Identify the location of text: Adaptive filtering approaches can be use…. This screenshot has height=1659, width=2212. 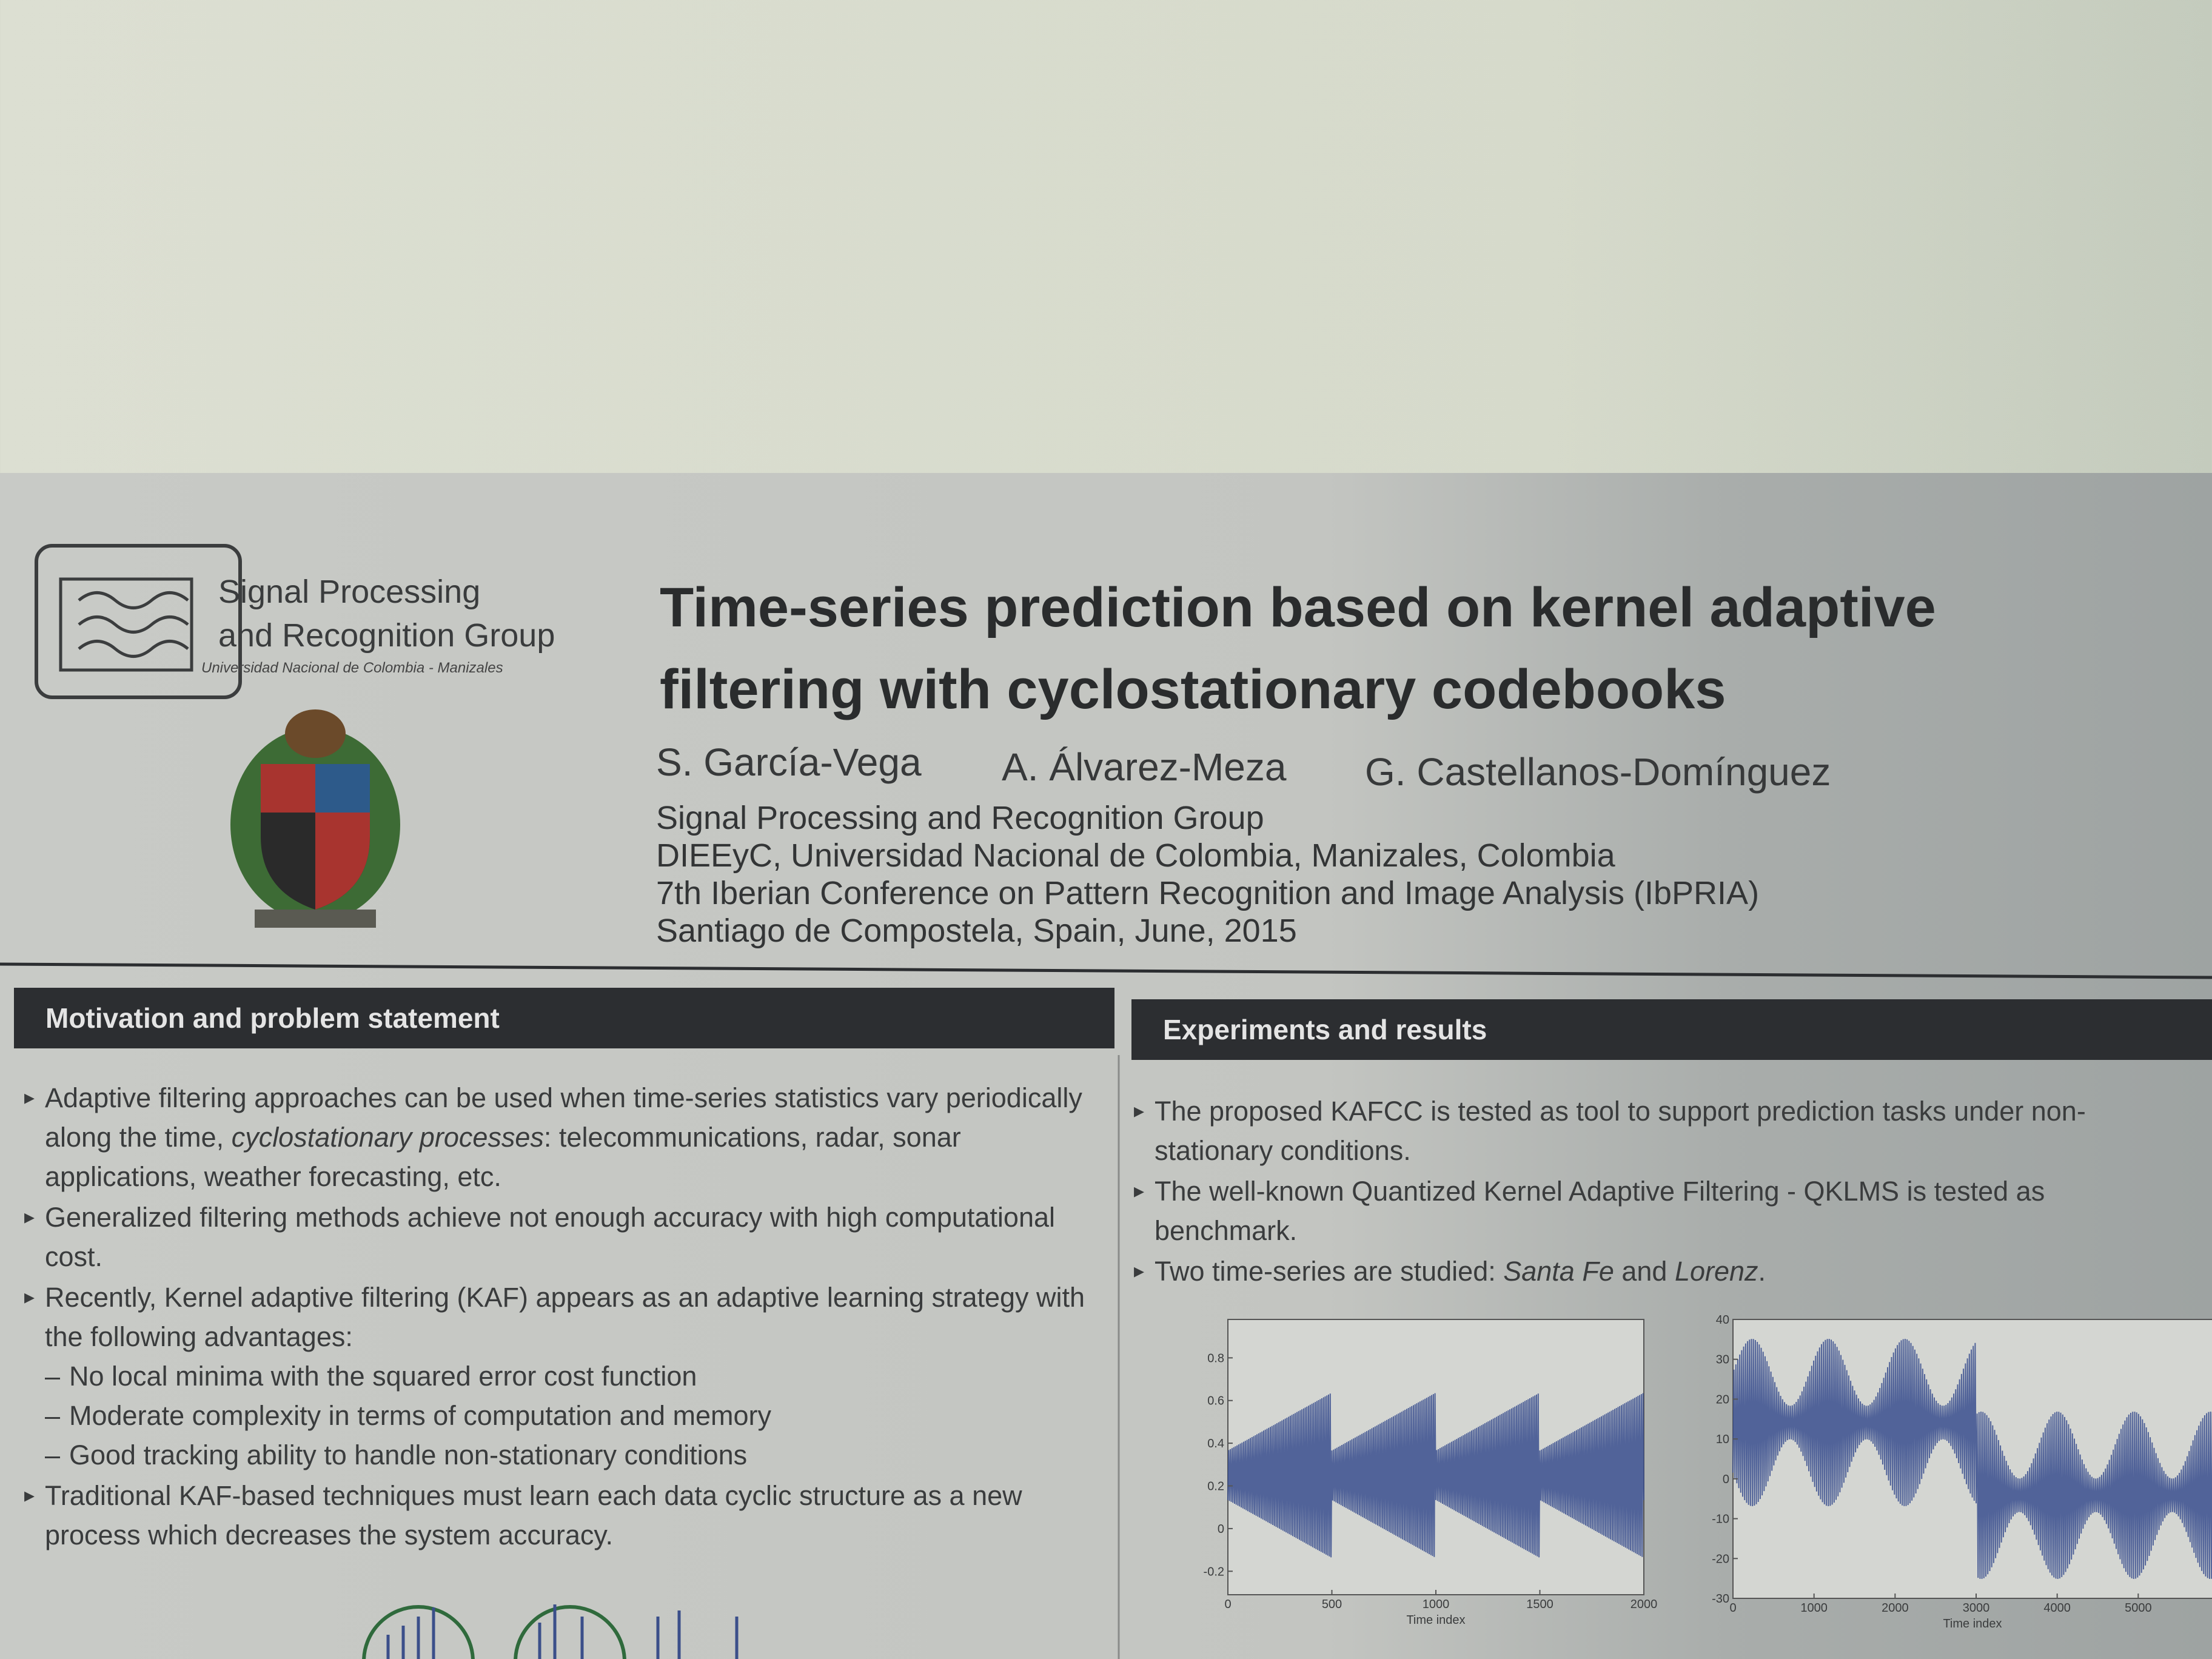
(563, 1117).